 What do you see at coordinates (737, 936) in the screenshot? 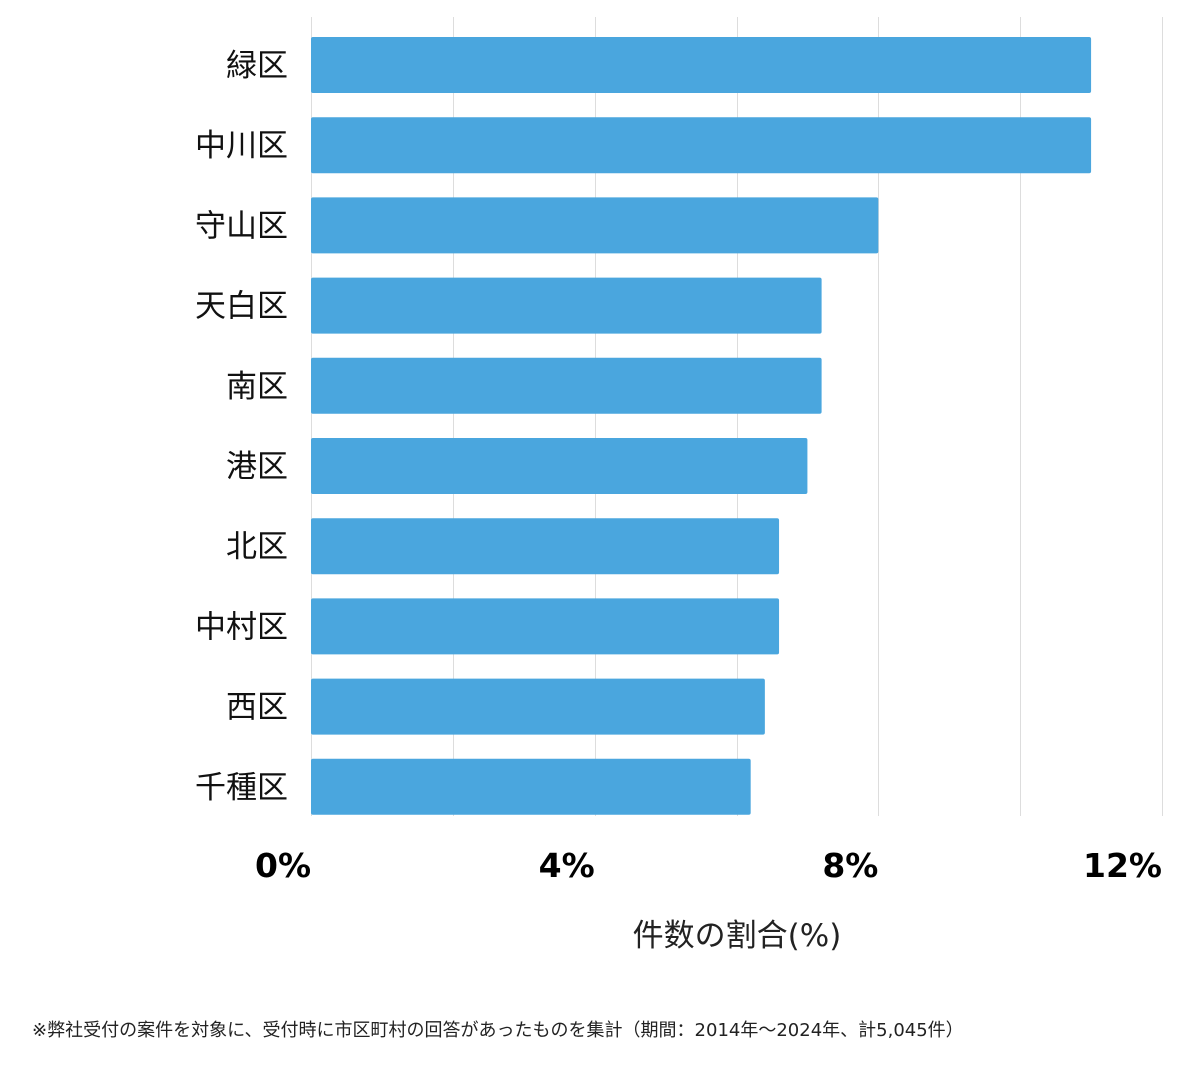
I see `x-axis-title: 件数の割合(%)` at bounding box center [737, 936].